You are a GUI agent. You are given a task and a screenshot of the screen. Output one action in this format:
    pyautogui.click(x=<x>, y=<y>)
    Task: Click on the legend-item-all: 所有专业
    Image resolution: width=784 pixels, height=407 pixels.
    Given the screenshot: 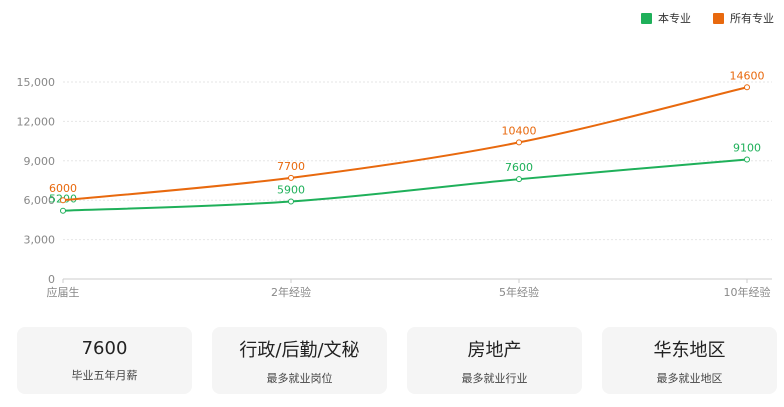 What is the action you would take?
    pyautogui.click(x=743, y=18)
    